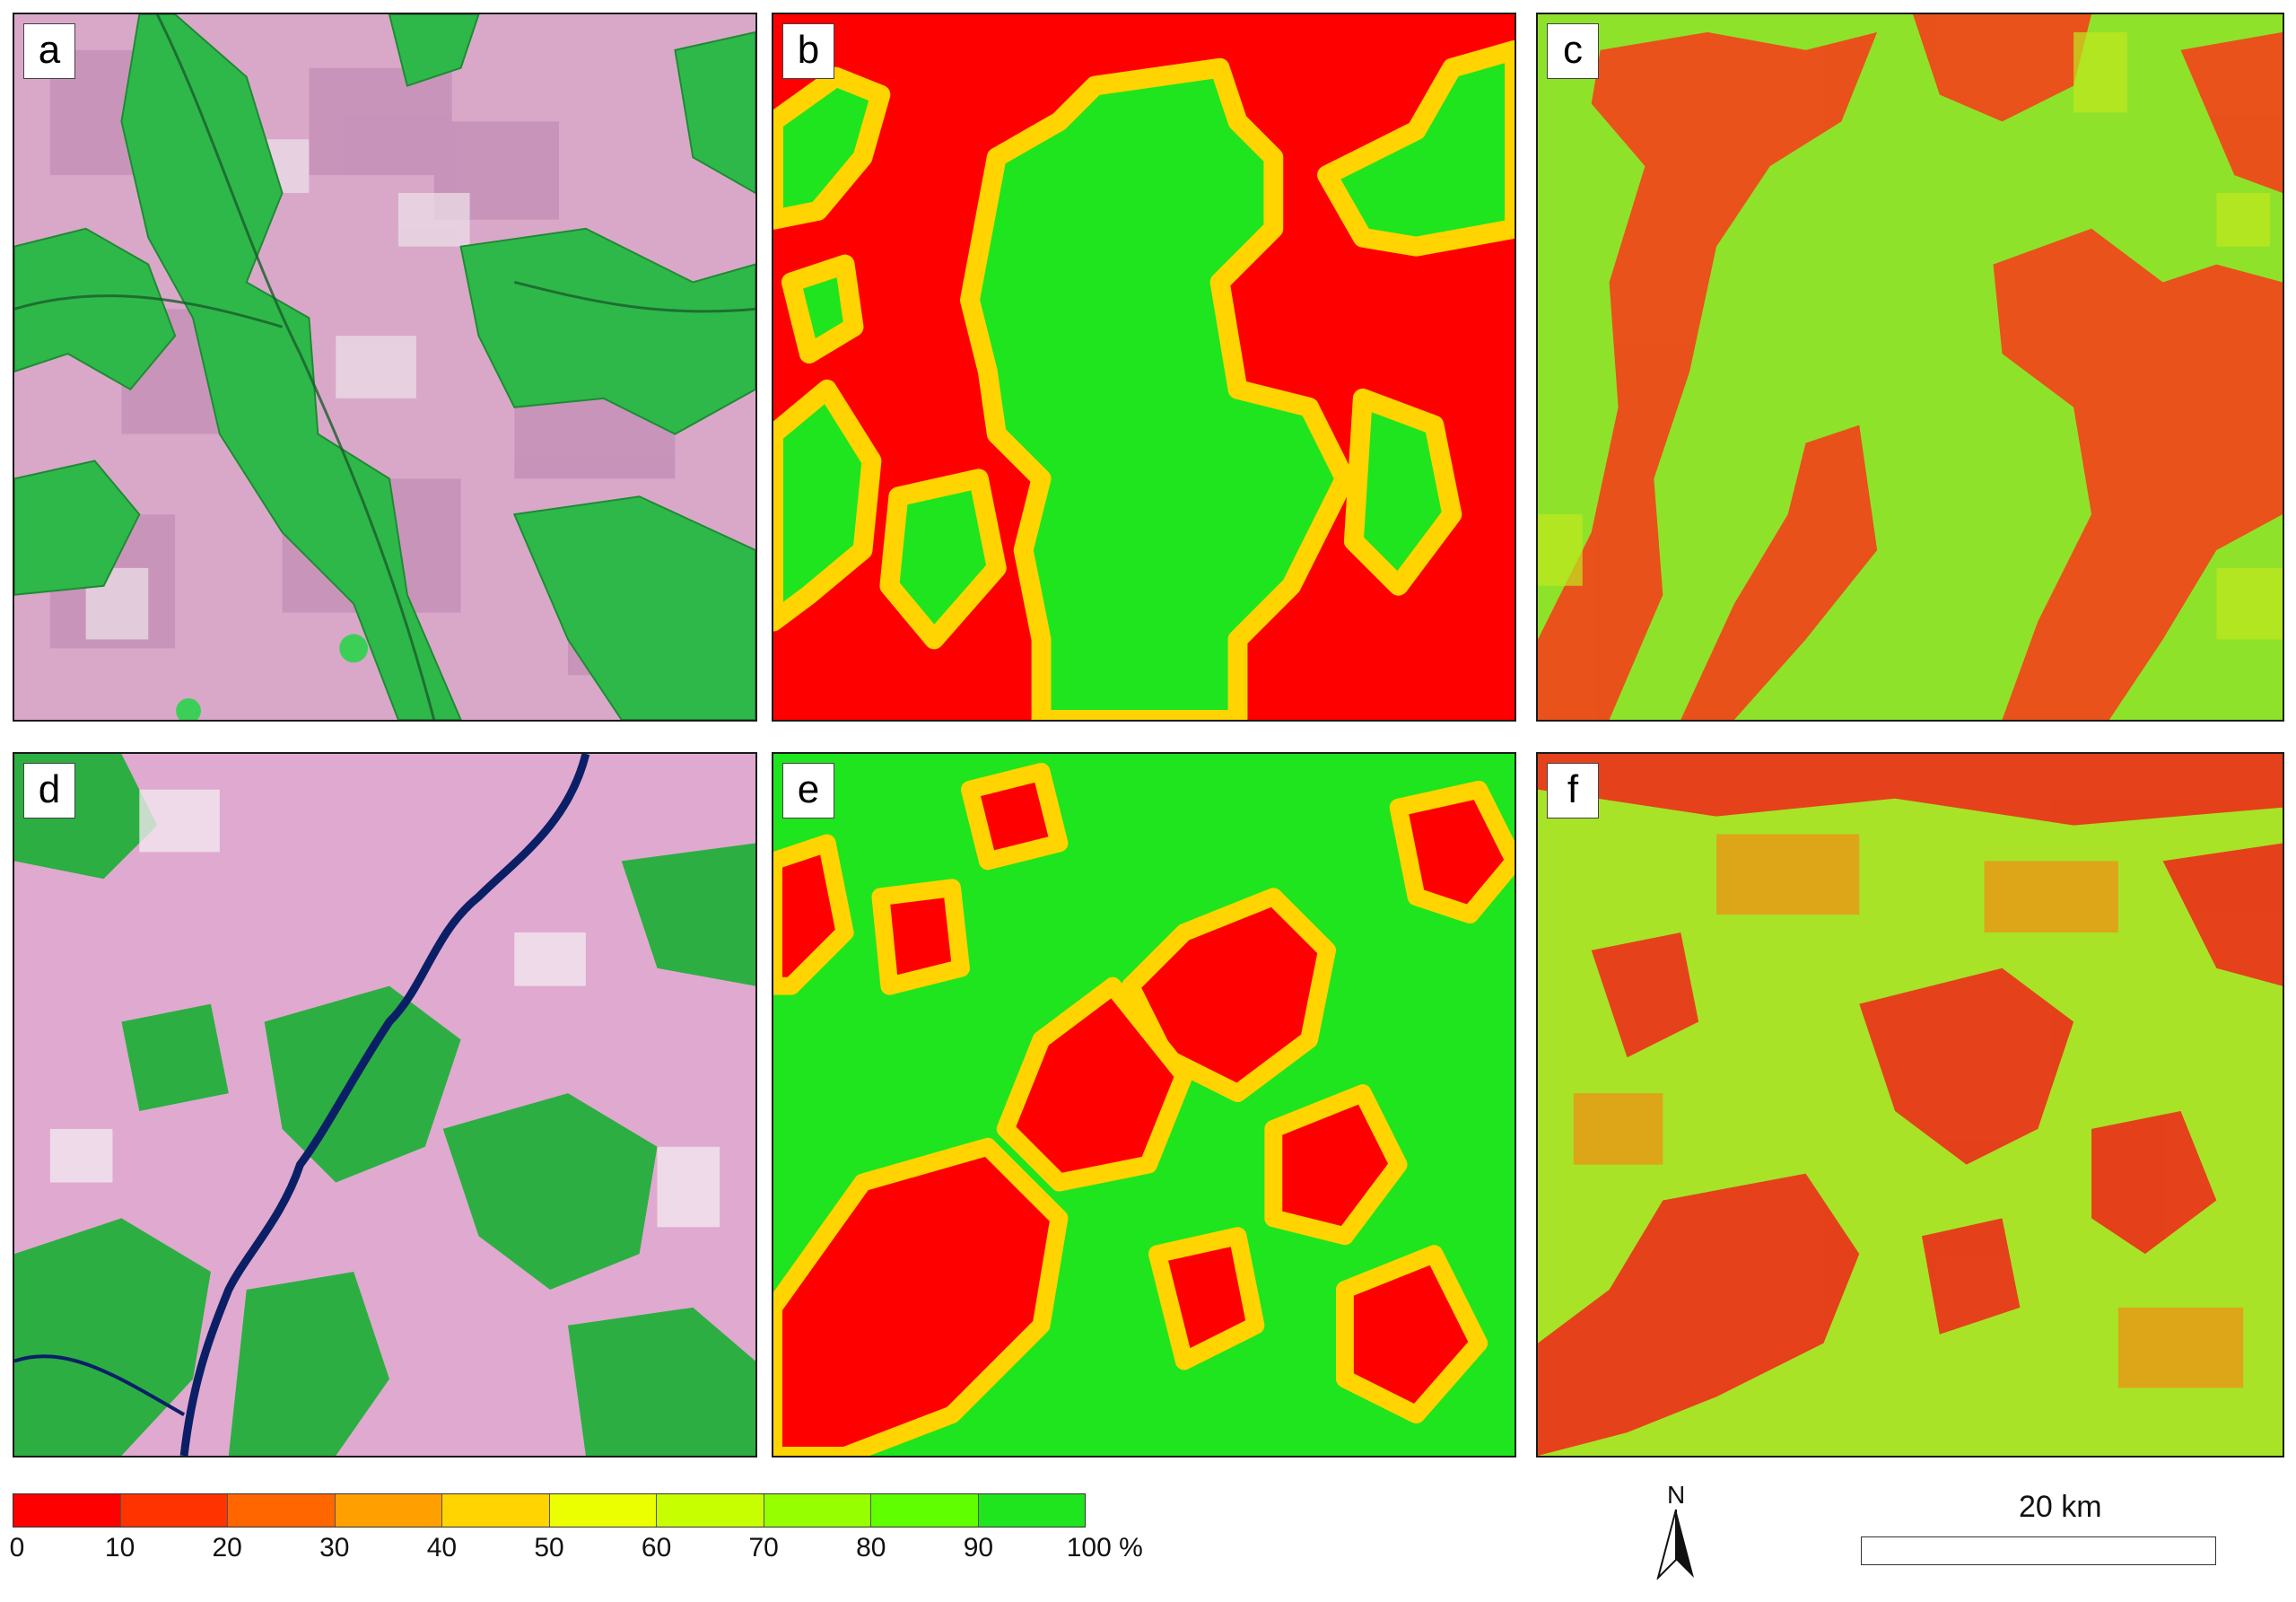 This screenshot has height=1602, width=2296. Describe the element at coordinates (2039, 1550) in the screenshot. I see `scale-bar` at that location.